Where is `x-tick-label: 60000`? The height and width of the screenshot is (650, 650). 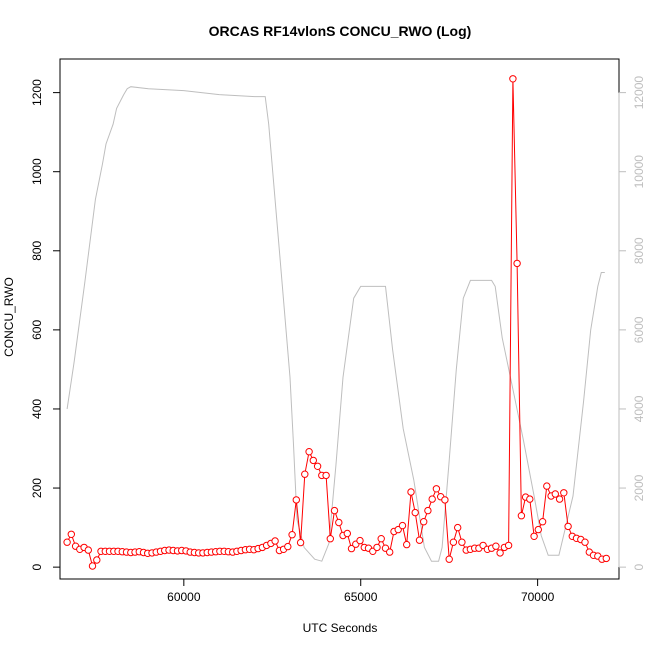 x-tick-label: 60000 is located at coordinates (184, 597).